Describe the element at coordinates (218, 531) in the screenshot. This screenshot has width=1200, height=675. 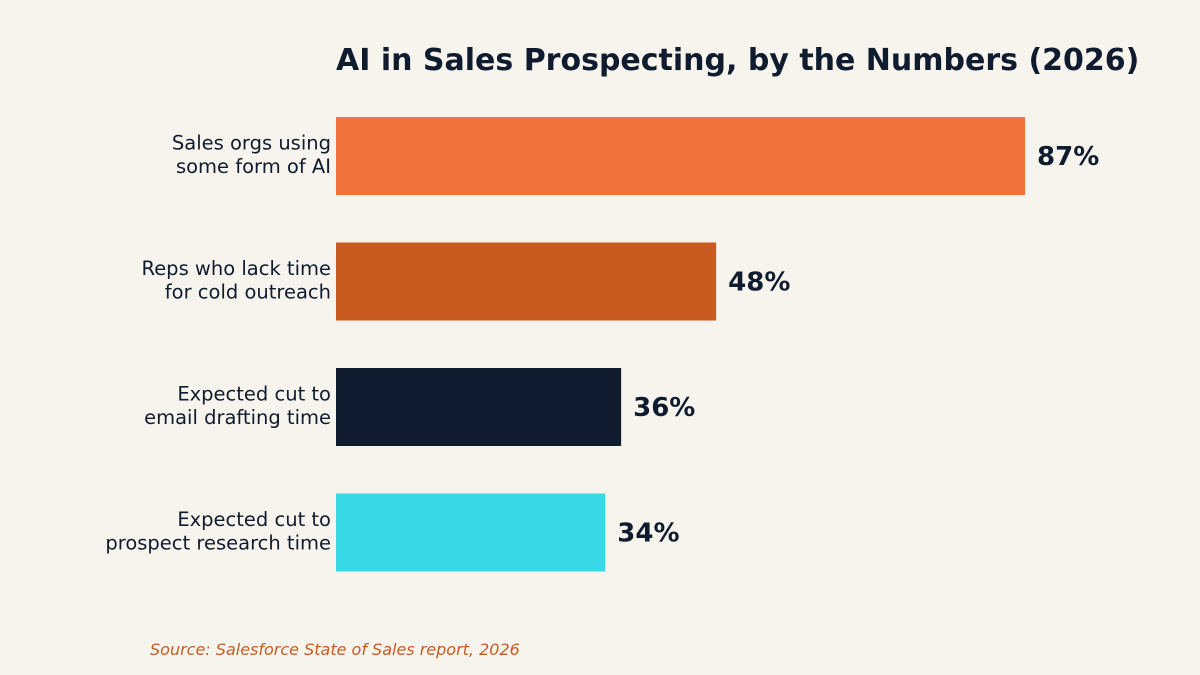
I see `category-label-4: Expected cut to prospect research time` at that location.